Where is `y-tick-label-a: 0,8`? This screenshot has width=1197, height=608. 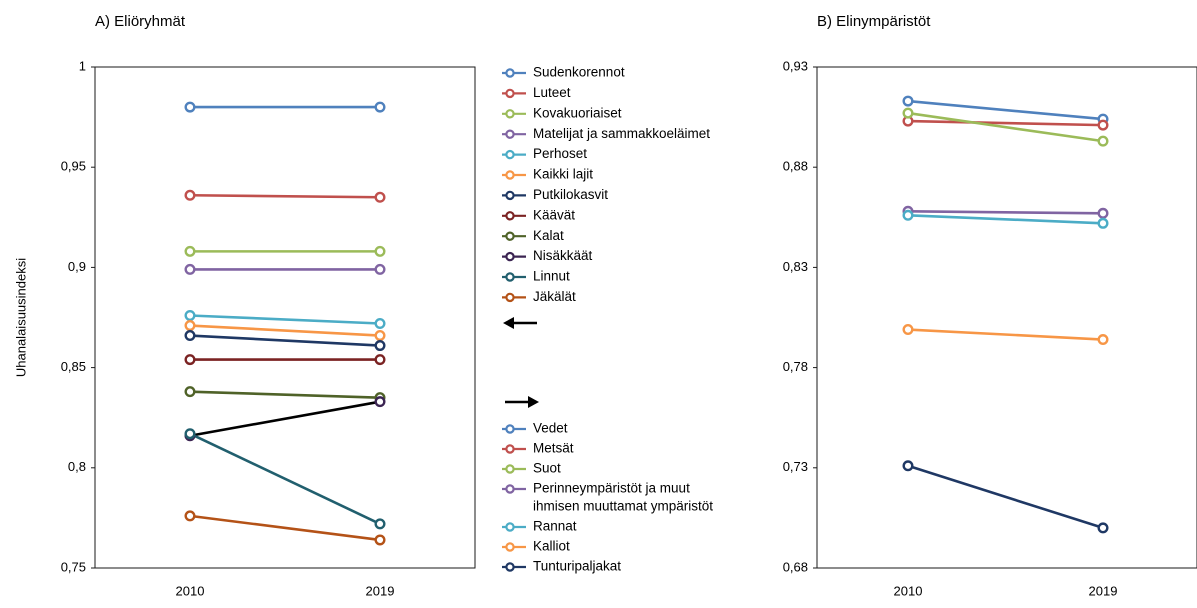
y-tick-label-a: 0,8 is located at coordinates (77, 466).